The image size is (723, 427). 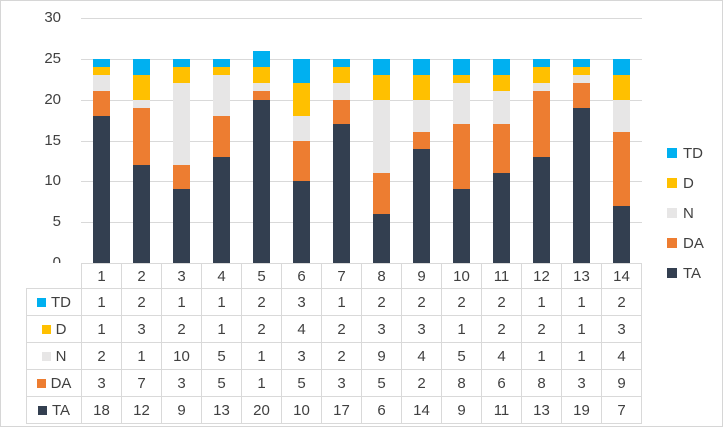 What do you see at coordinates (685, 243) in the screenshot?
I see `legend-item-da: DA` at bounding box center [685, 243].